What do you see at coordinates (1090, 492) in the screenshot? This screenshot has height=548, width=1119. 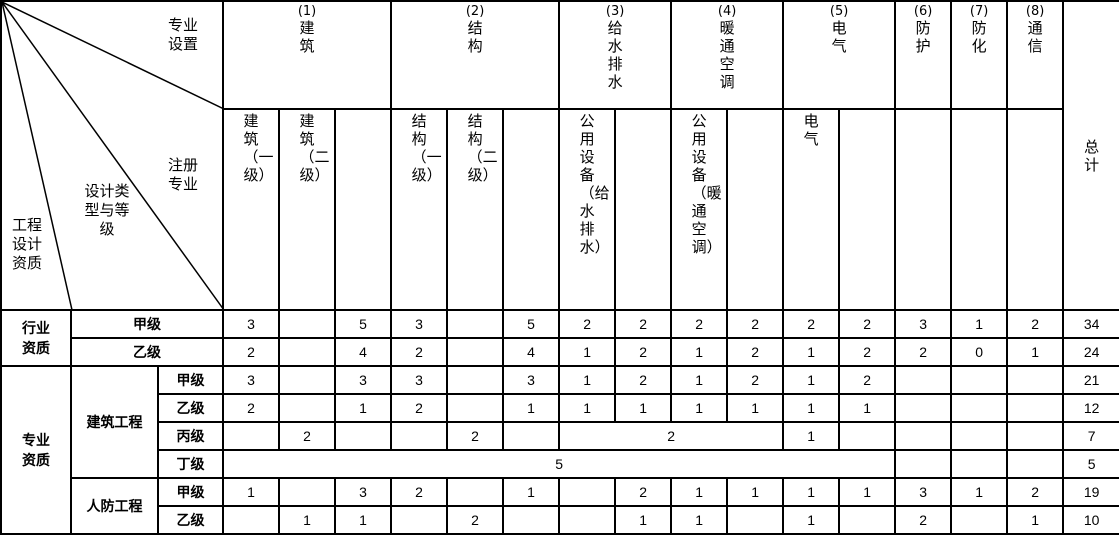 I see `total-cell: 19` at bounding box center [1090, 492].